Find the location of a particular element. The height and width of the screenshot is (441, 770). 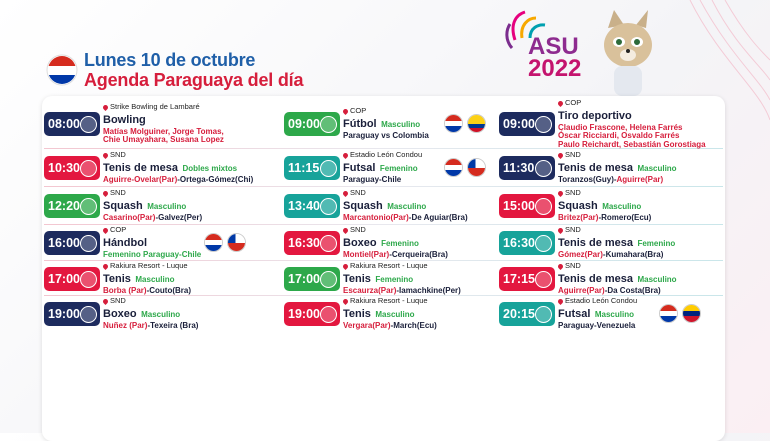

venue-name: Strike Bowling de Lambaré is located at coordinates (155, 107).